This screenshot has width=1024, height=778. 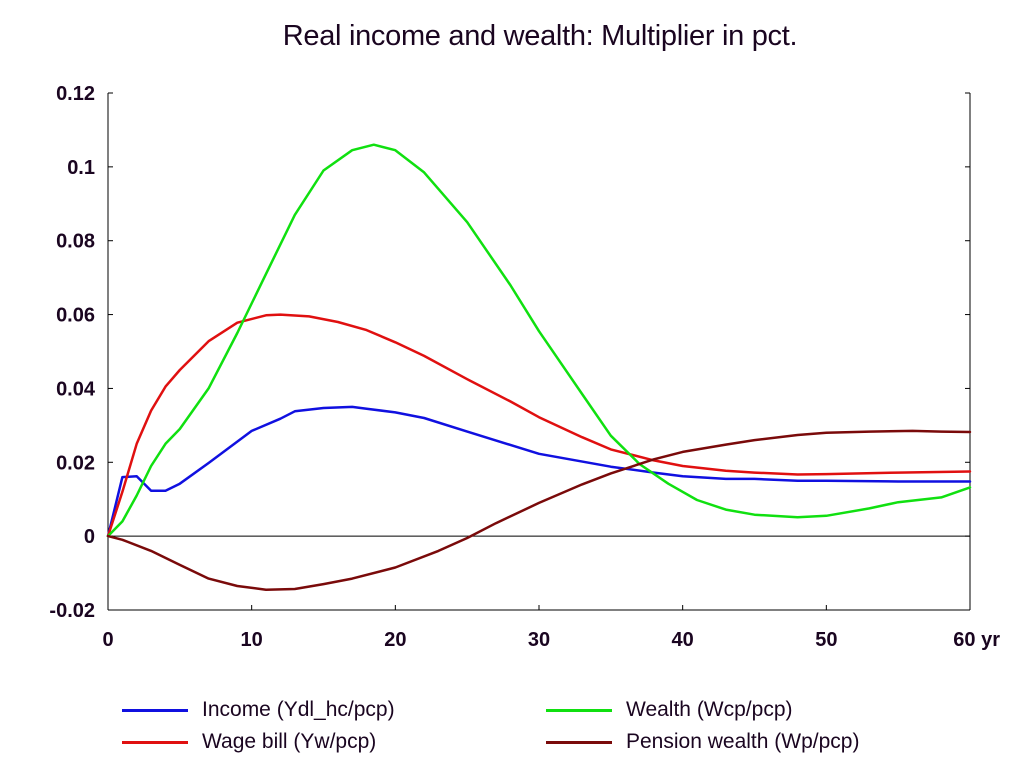 I want to click on x-tick-label: 40, so click(x=683, y=640).